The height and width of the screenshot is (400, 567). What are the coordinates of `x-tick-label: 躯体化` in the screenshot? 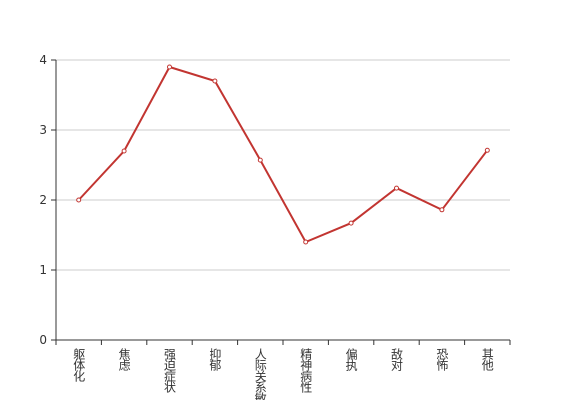 It's located at (79, 365).